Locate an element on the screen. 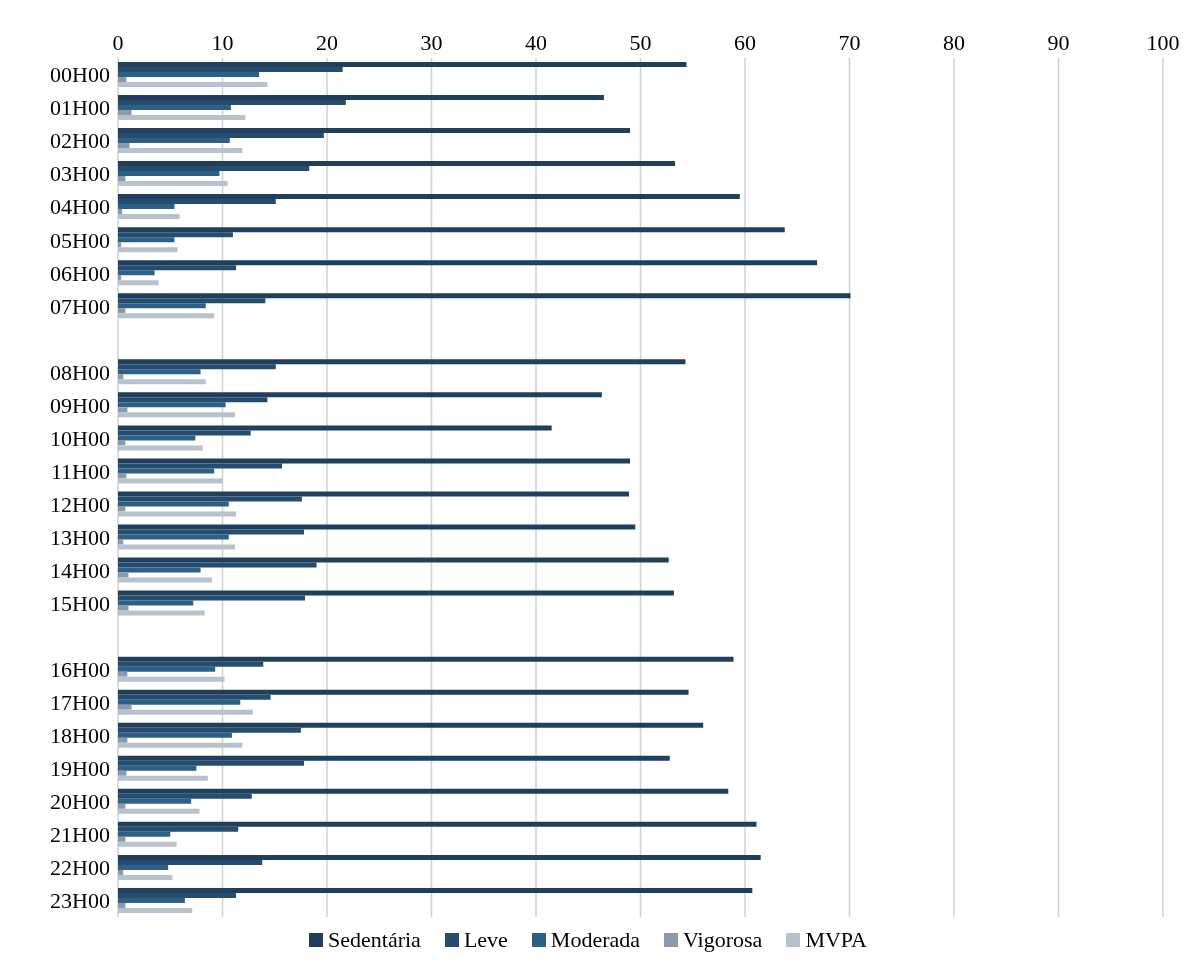 Image resolution: width=1199 pixels, height=976 pixels. x-tick-label: 60 is located at coordinates (745, 42).